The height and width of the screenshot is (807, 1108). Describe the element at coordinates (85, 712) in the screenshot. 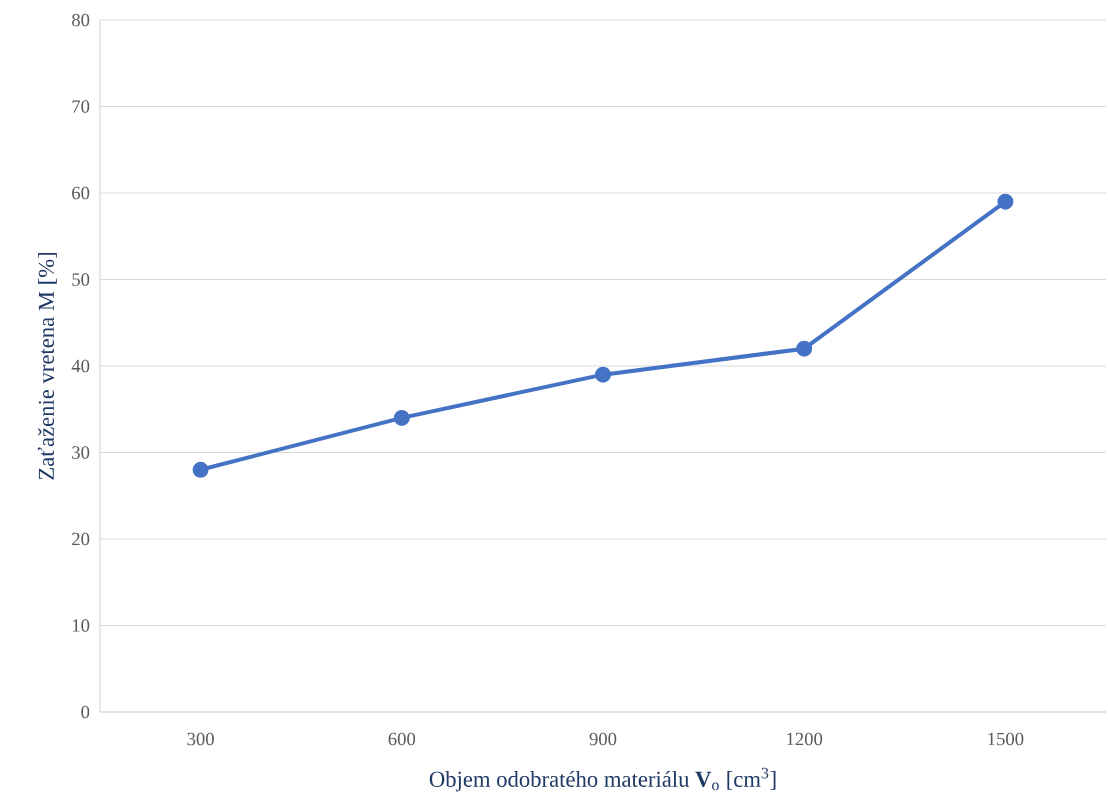

I see `y-tick-label: 0` at that location.